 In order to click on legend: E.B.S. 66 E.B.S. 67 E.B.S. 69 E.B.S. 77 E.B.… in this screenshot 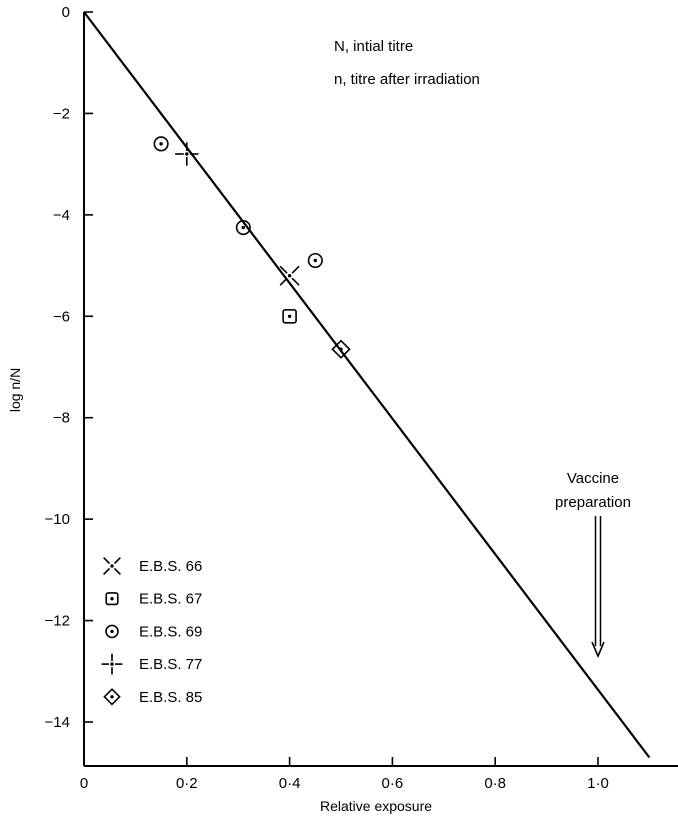, I will do `click(151, 631)`.